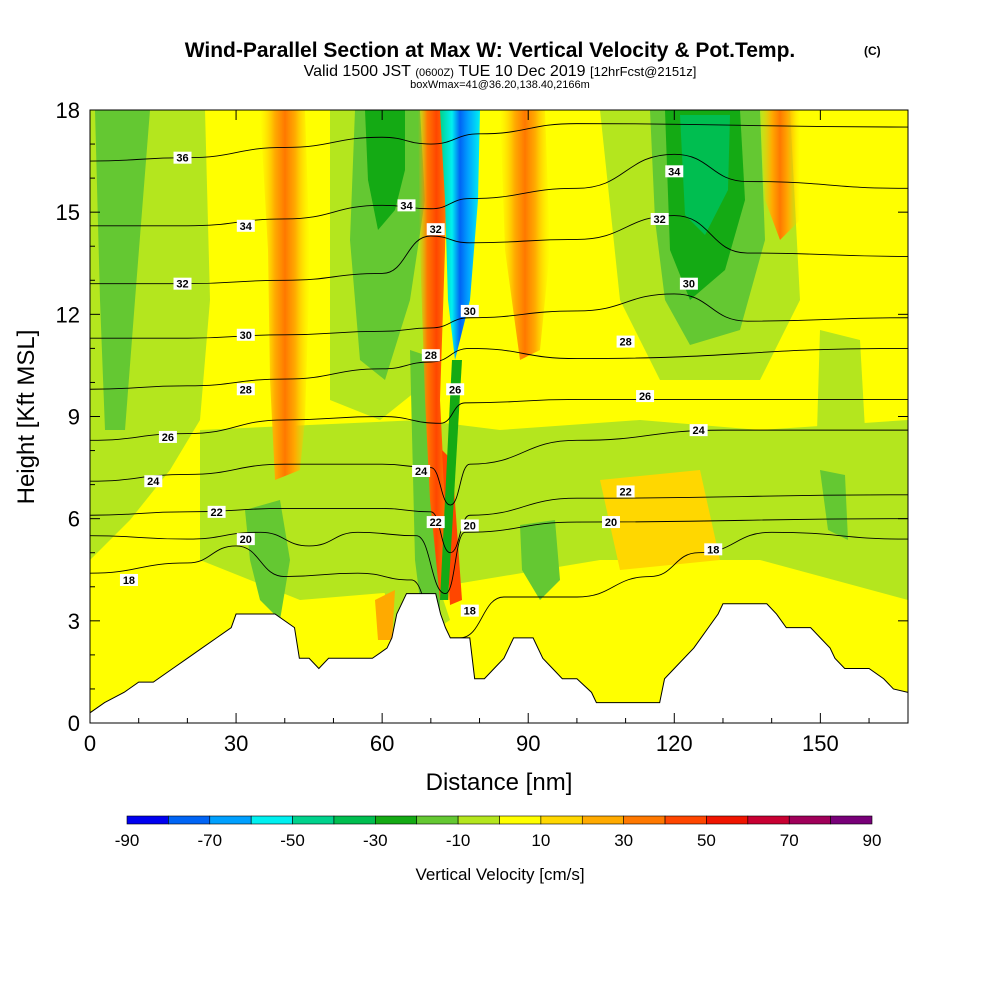 The image size is (1000, 1000). Describe the element at coordinates (292, 840) in the screenshot. I see `colorbar-tick-label: -50` at that location.